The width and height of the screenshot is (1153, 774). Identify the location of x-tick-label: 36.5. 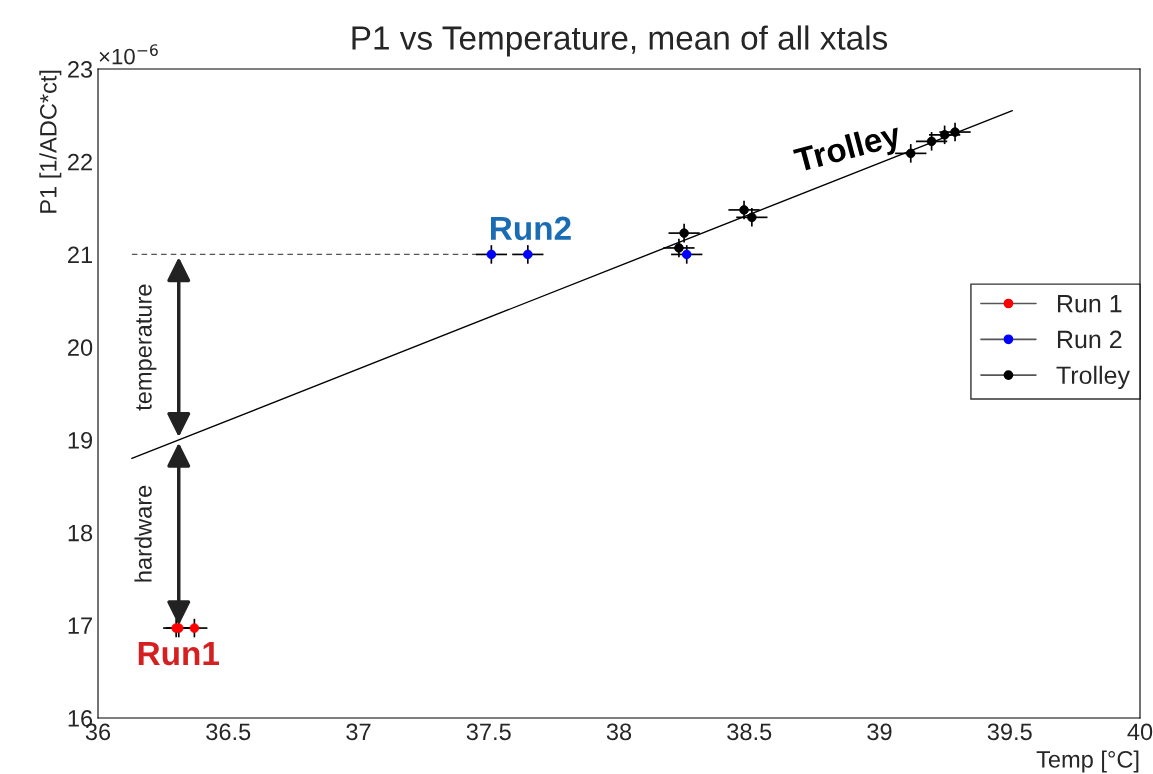
(228, 732).